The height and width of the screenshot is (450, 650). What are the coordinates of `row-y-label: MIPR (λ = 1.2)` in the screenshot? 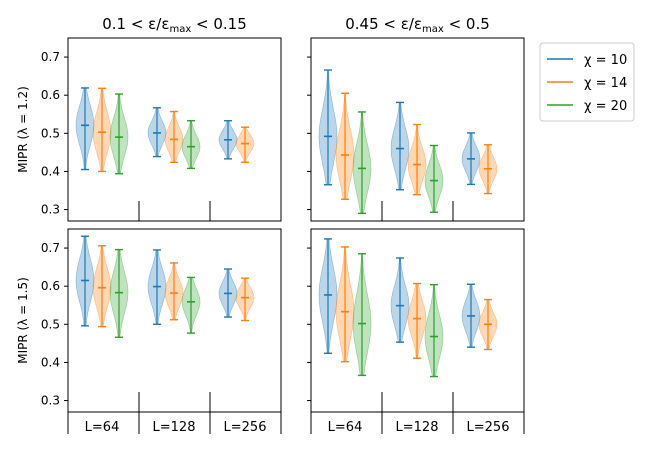 It's located at (23, 129).